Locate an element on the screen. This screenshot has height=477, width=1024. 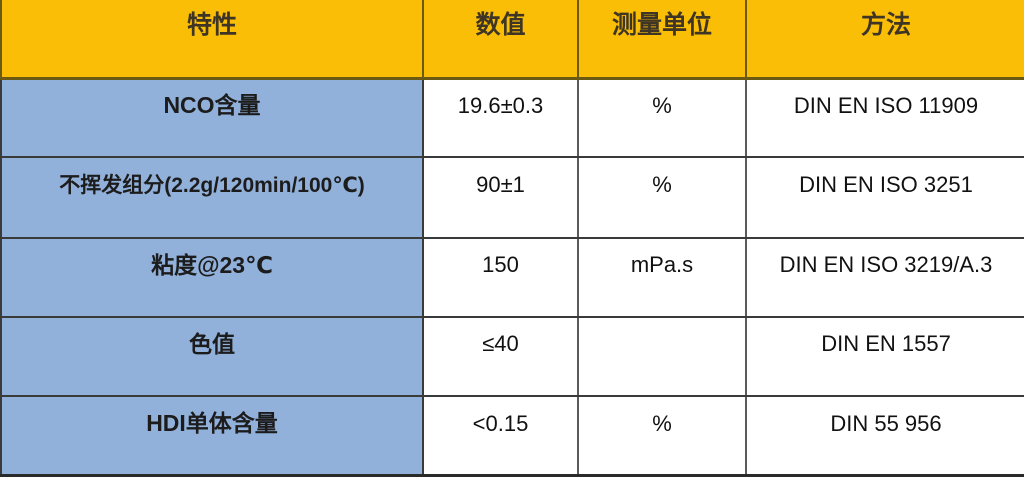
property-name: HDI单体含量 is located at coordinates (212, 422).